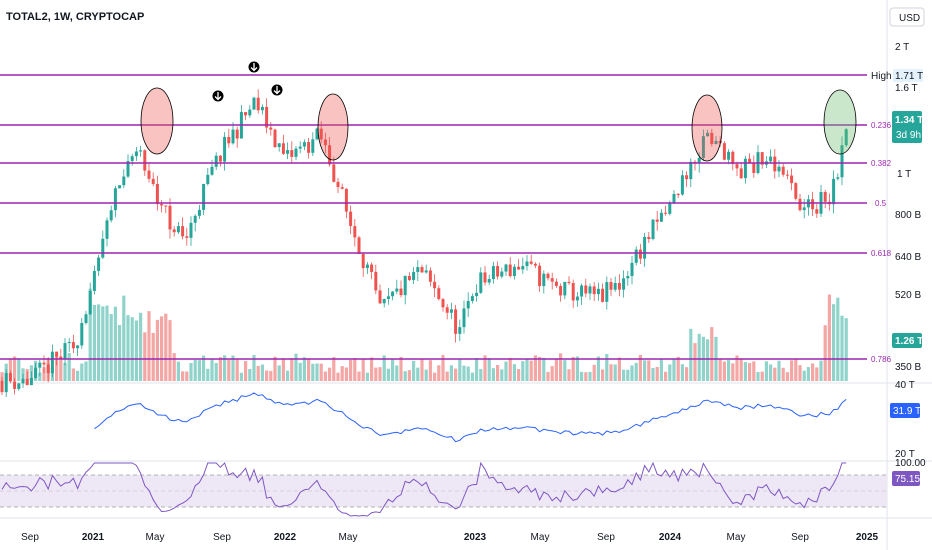 Image resolution: width=932 pixels, height=550 pixels. I want to click on currency-button, so click(907, 17).